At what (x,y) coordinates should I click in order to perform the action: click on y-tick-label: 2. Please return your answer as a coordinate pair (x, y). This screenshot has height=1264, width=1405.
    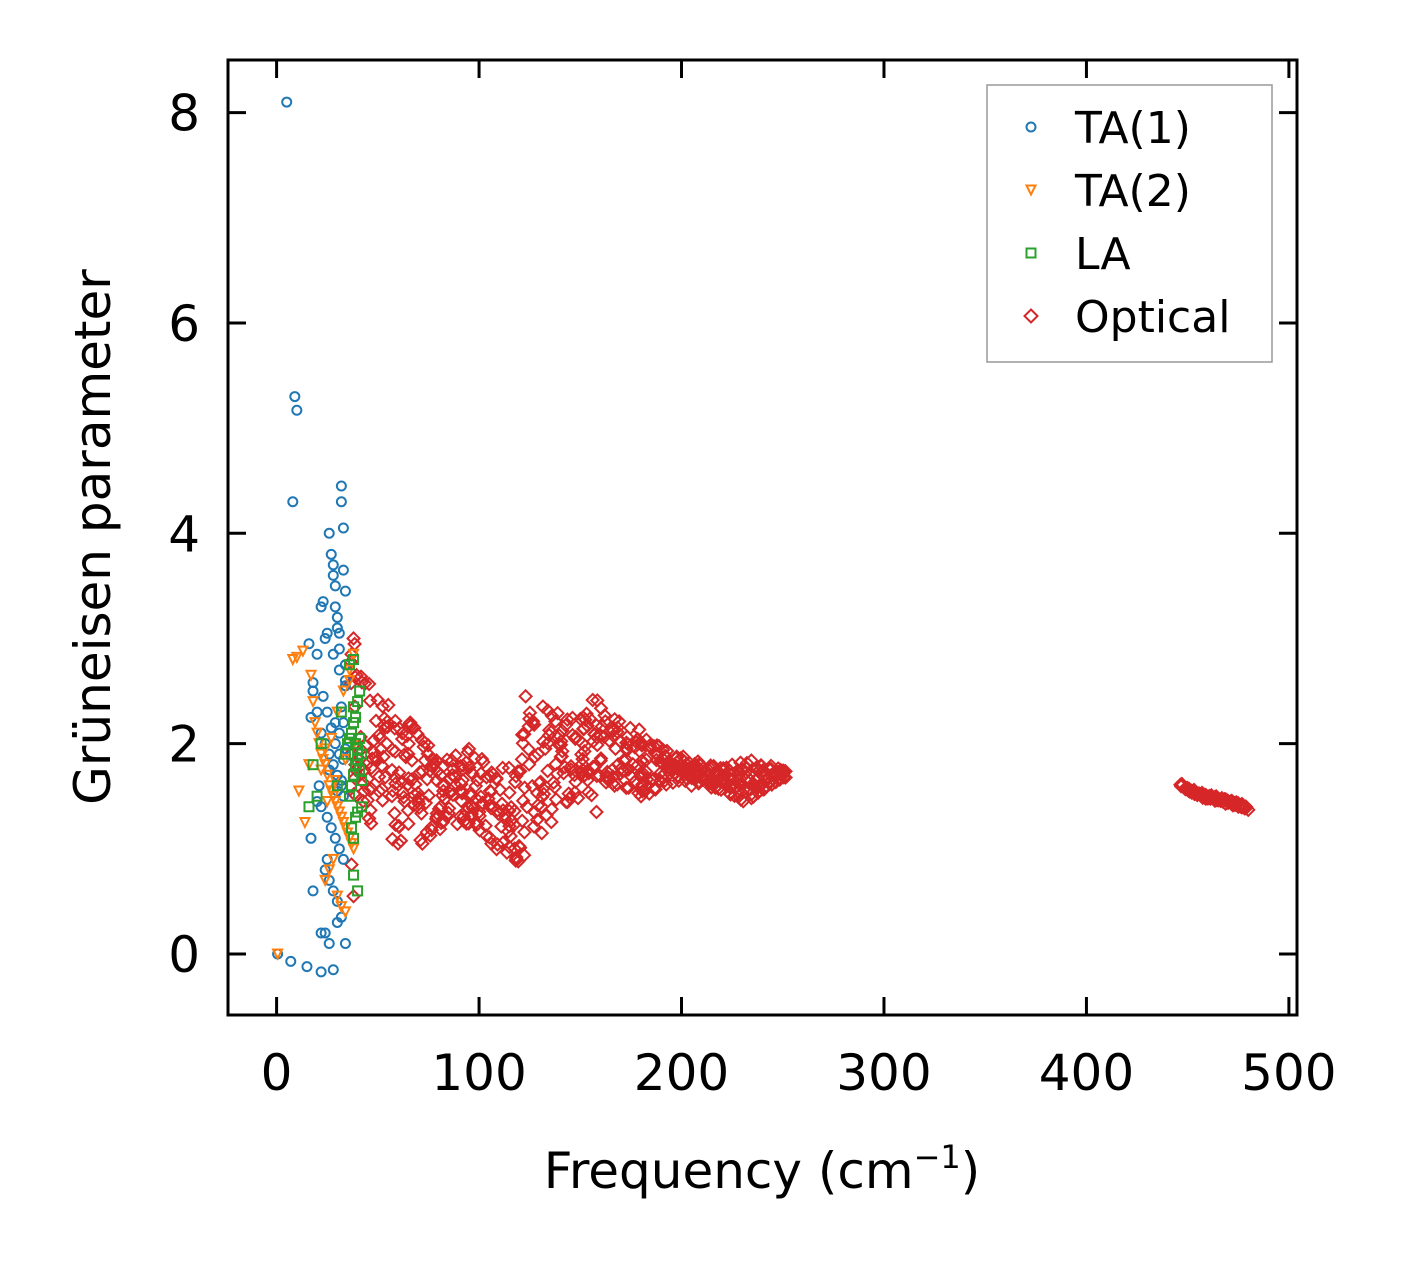
    Looking at the image, I should click on (184, 745).